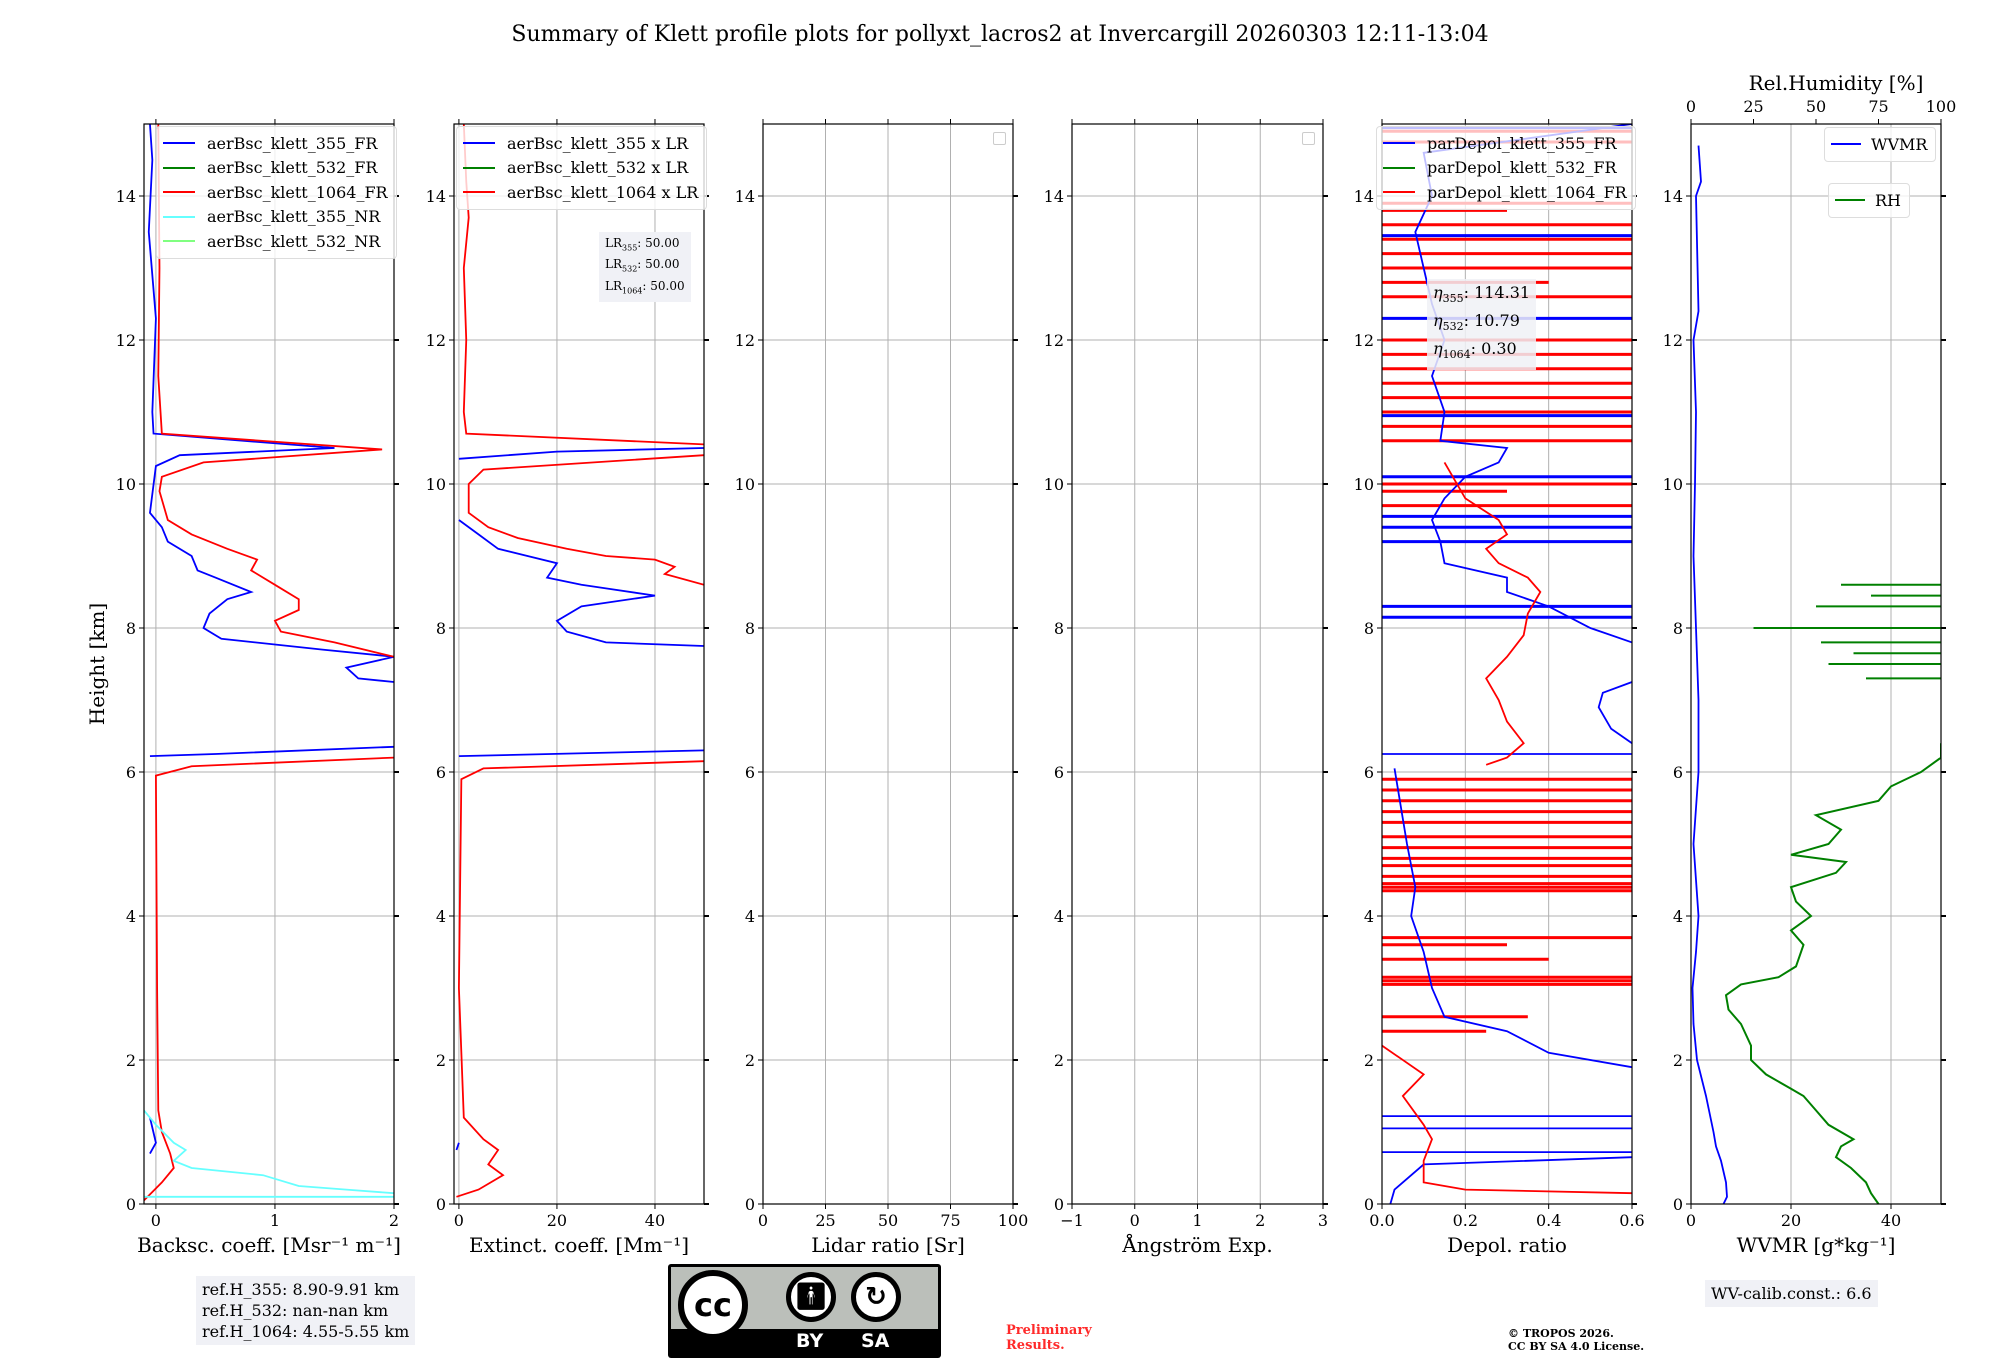 The image size is (2000, 1360). What do you see at coordinates (292, 168) in the screenshot?
I see `legend-label: aerBsc_klett_532_FR` at bounding box center [292, 168].